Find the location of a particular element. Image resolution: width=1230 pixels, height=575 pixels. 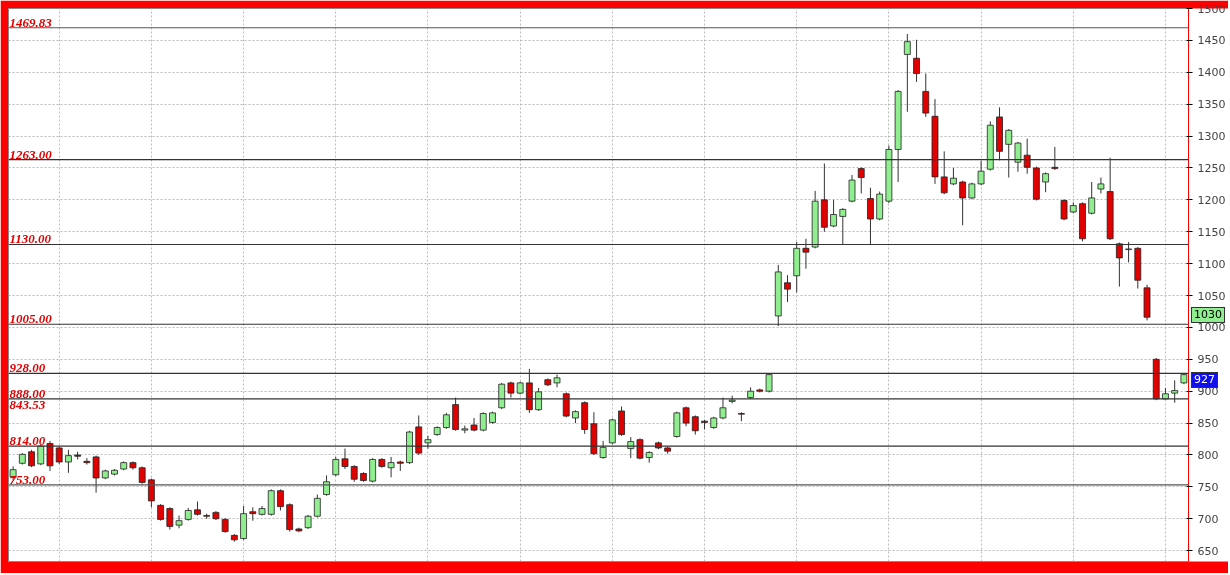

y-tick-label: 1100 is located at coordinates (1211, 264).